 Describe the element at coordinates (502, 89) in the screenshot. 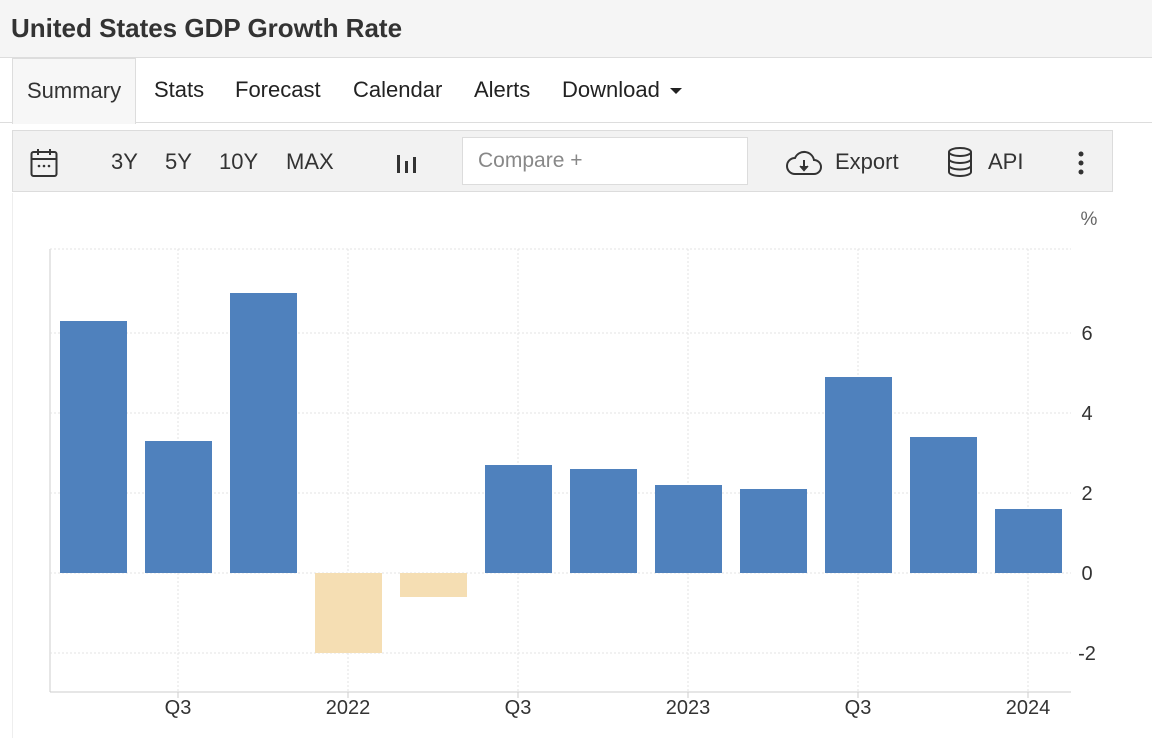

I see `tab-alerts: Alerts` at that location.